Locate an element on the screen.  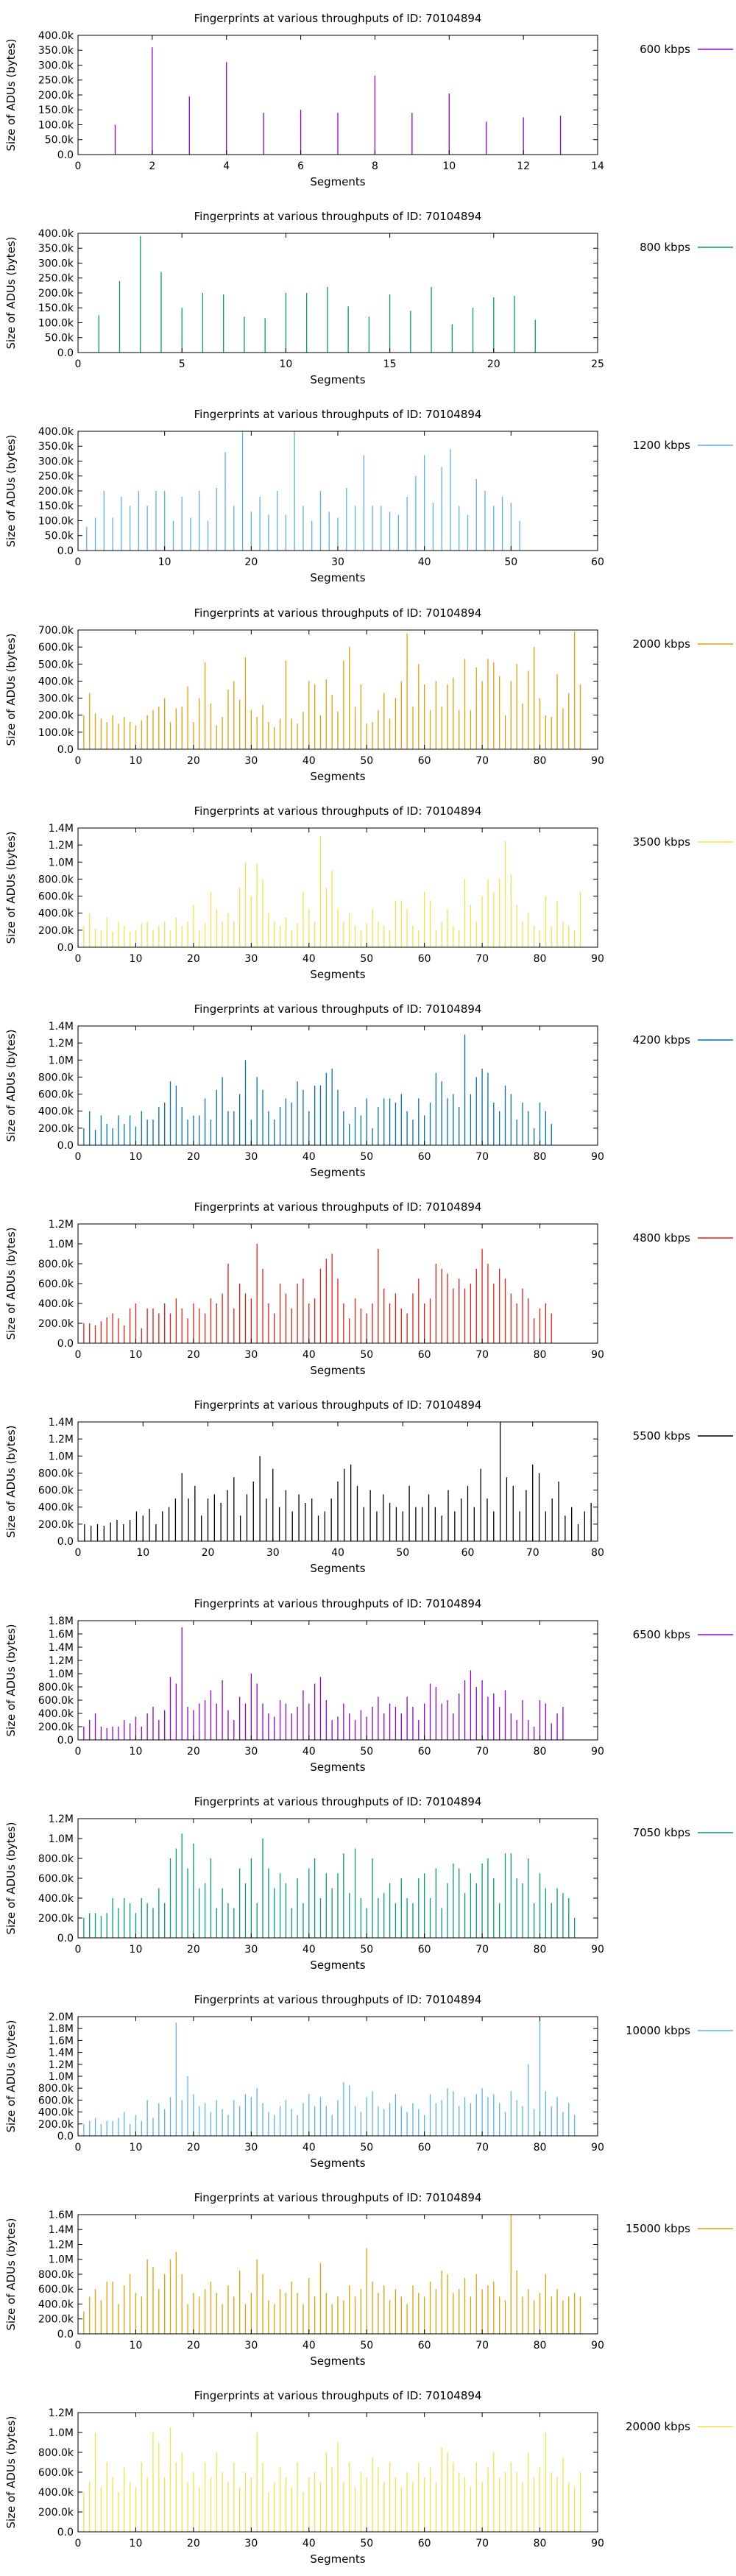
y-tick-label: 100.0k is located at coordinates (56, 324).